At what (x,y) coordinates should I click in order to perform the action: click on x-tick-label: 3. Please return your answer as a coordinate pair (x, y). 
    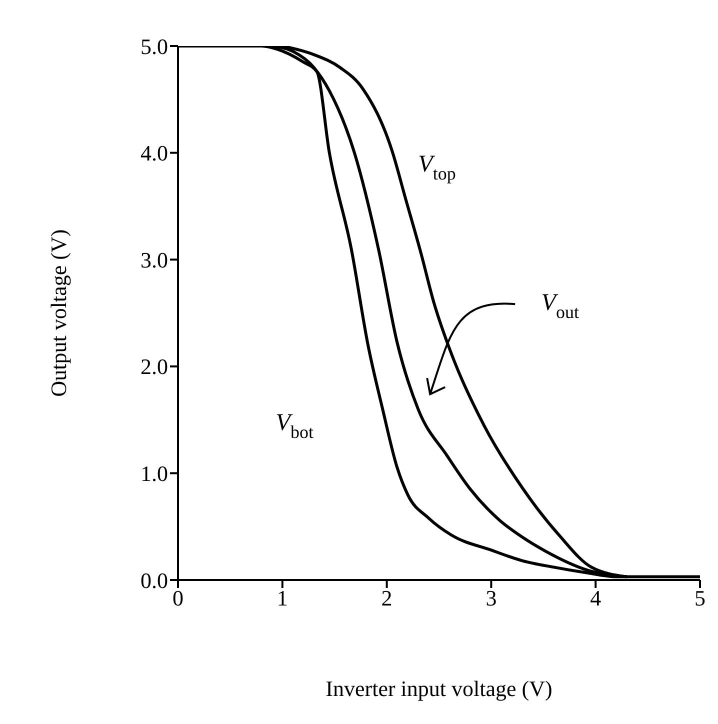
    Looking at the image, I should click on (491, 598).